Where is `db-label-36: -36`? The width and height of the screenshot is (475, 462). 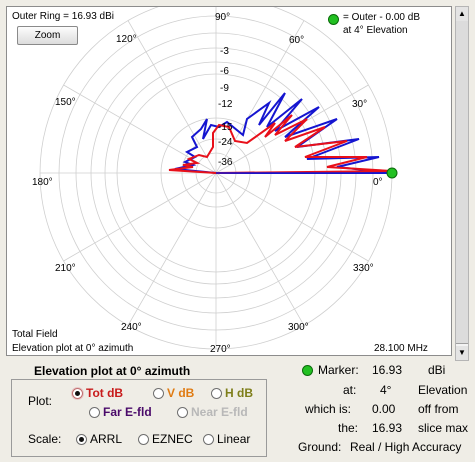
db-label-36: -36 is located at coordinates (225, 162).